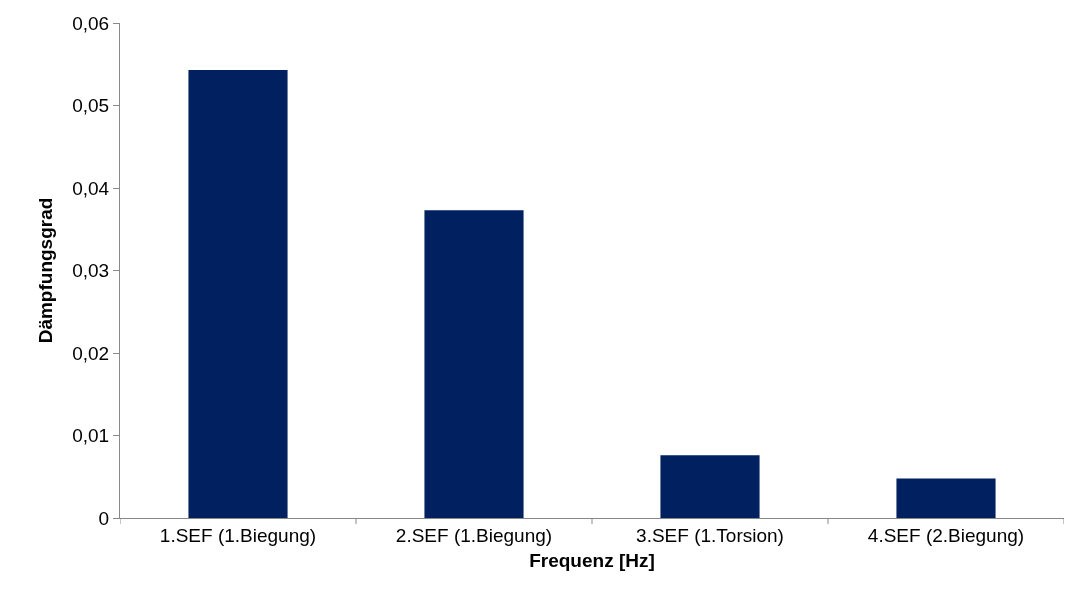 The width and height of the screenshot is (1068, 605). What do you see at coordinates (710, 535) in the screenshot?
I see `x-tick-label: 3.SEF (1.Torsion)` at bounding box center [710, 535].